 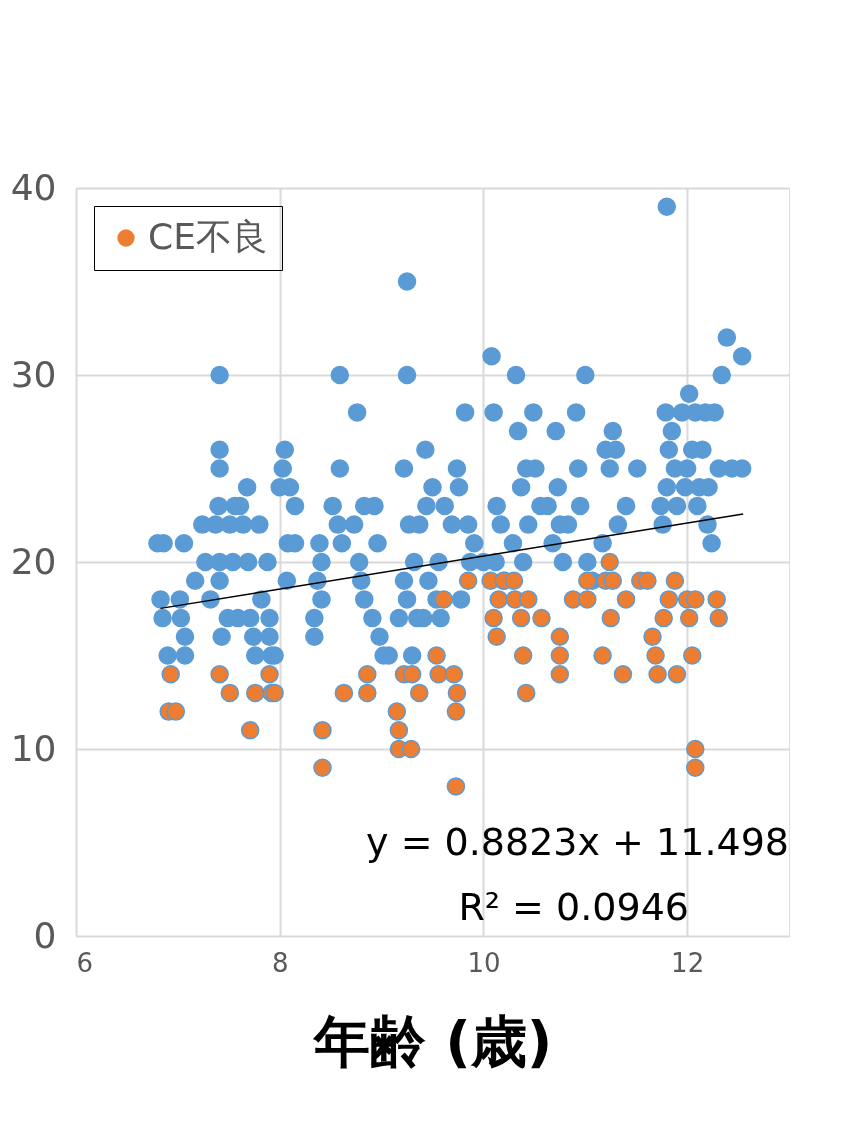 What do you see at coordinates (280, 962) in the screenshot?
I see `x-tick-label: 8` at bounding box center [280, 962].